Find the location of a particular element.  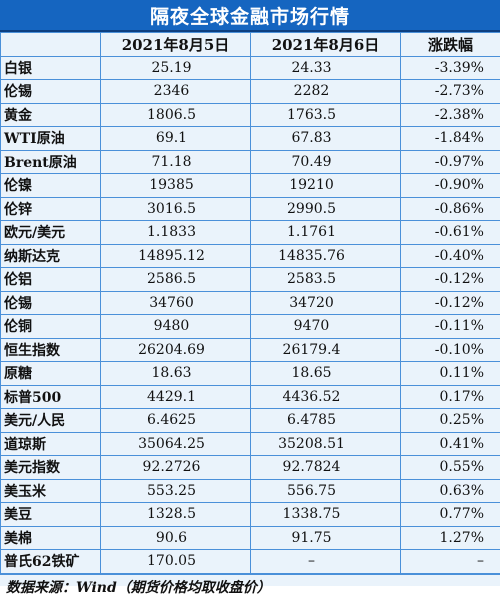

change-percent: -0.12% is located at coordinates (450, 280).